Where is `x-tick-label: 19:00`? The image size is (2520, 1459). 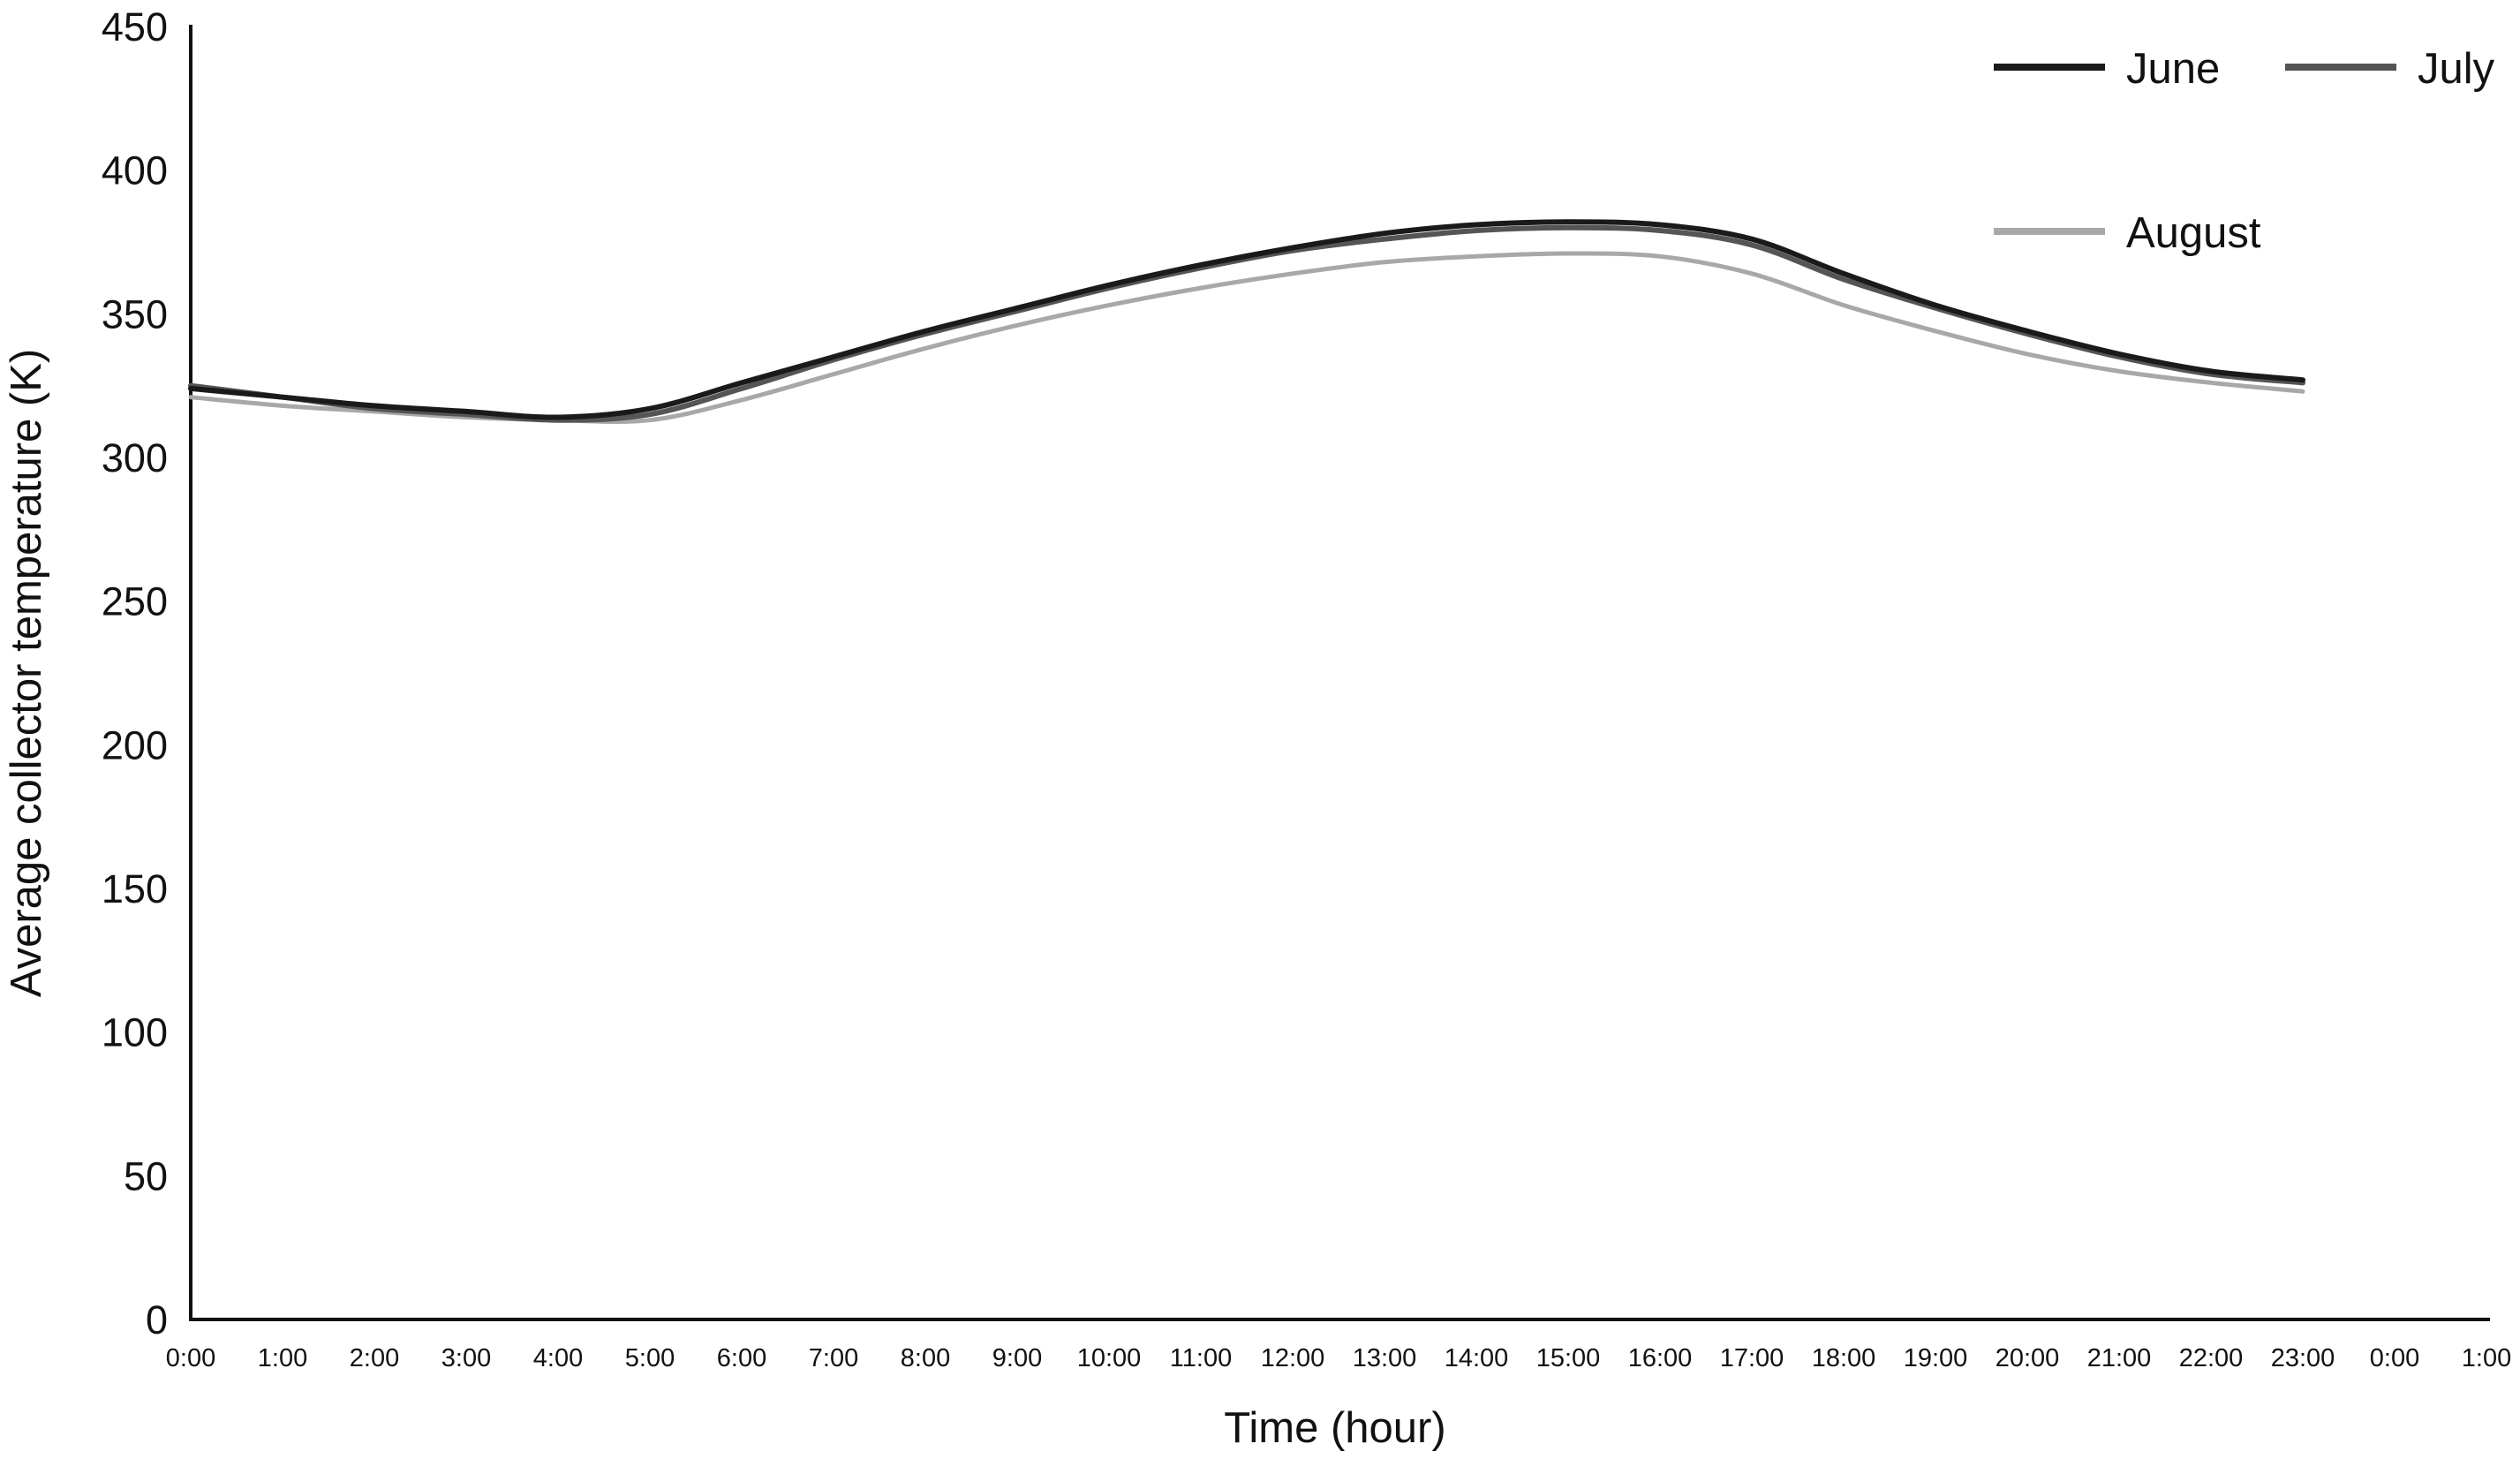 x-tick-label: 19:00 is located at coordinates (1936, 1358).